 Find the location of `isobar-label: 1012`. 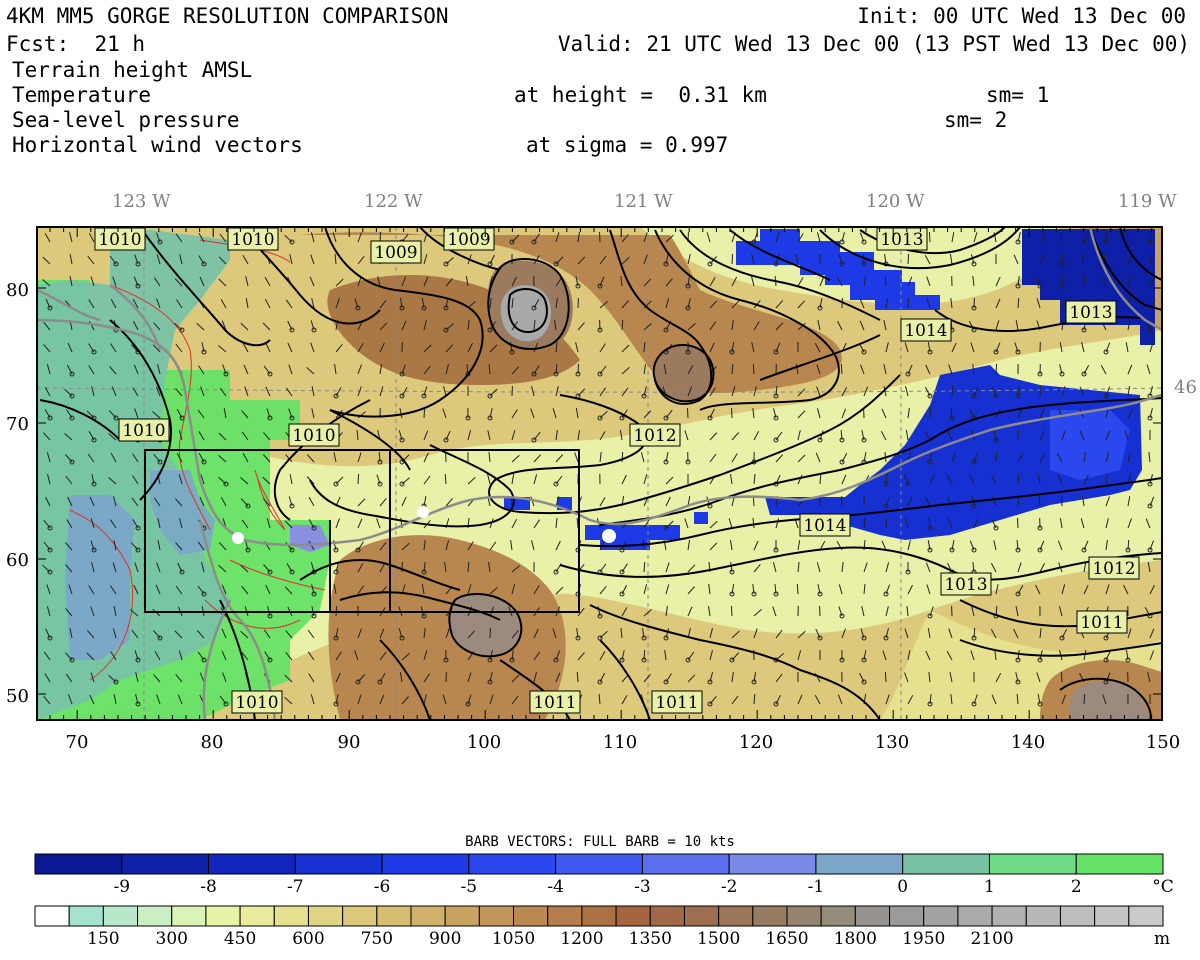

isobar-label: 1012 is located at coordinates (1114, 568).